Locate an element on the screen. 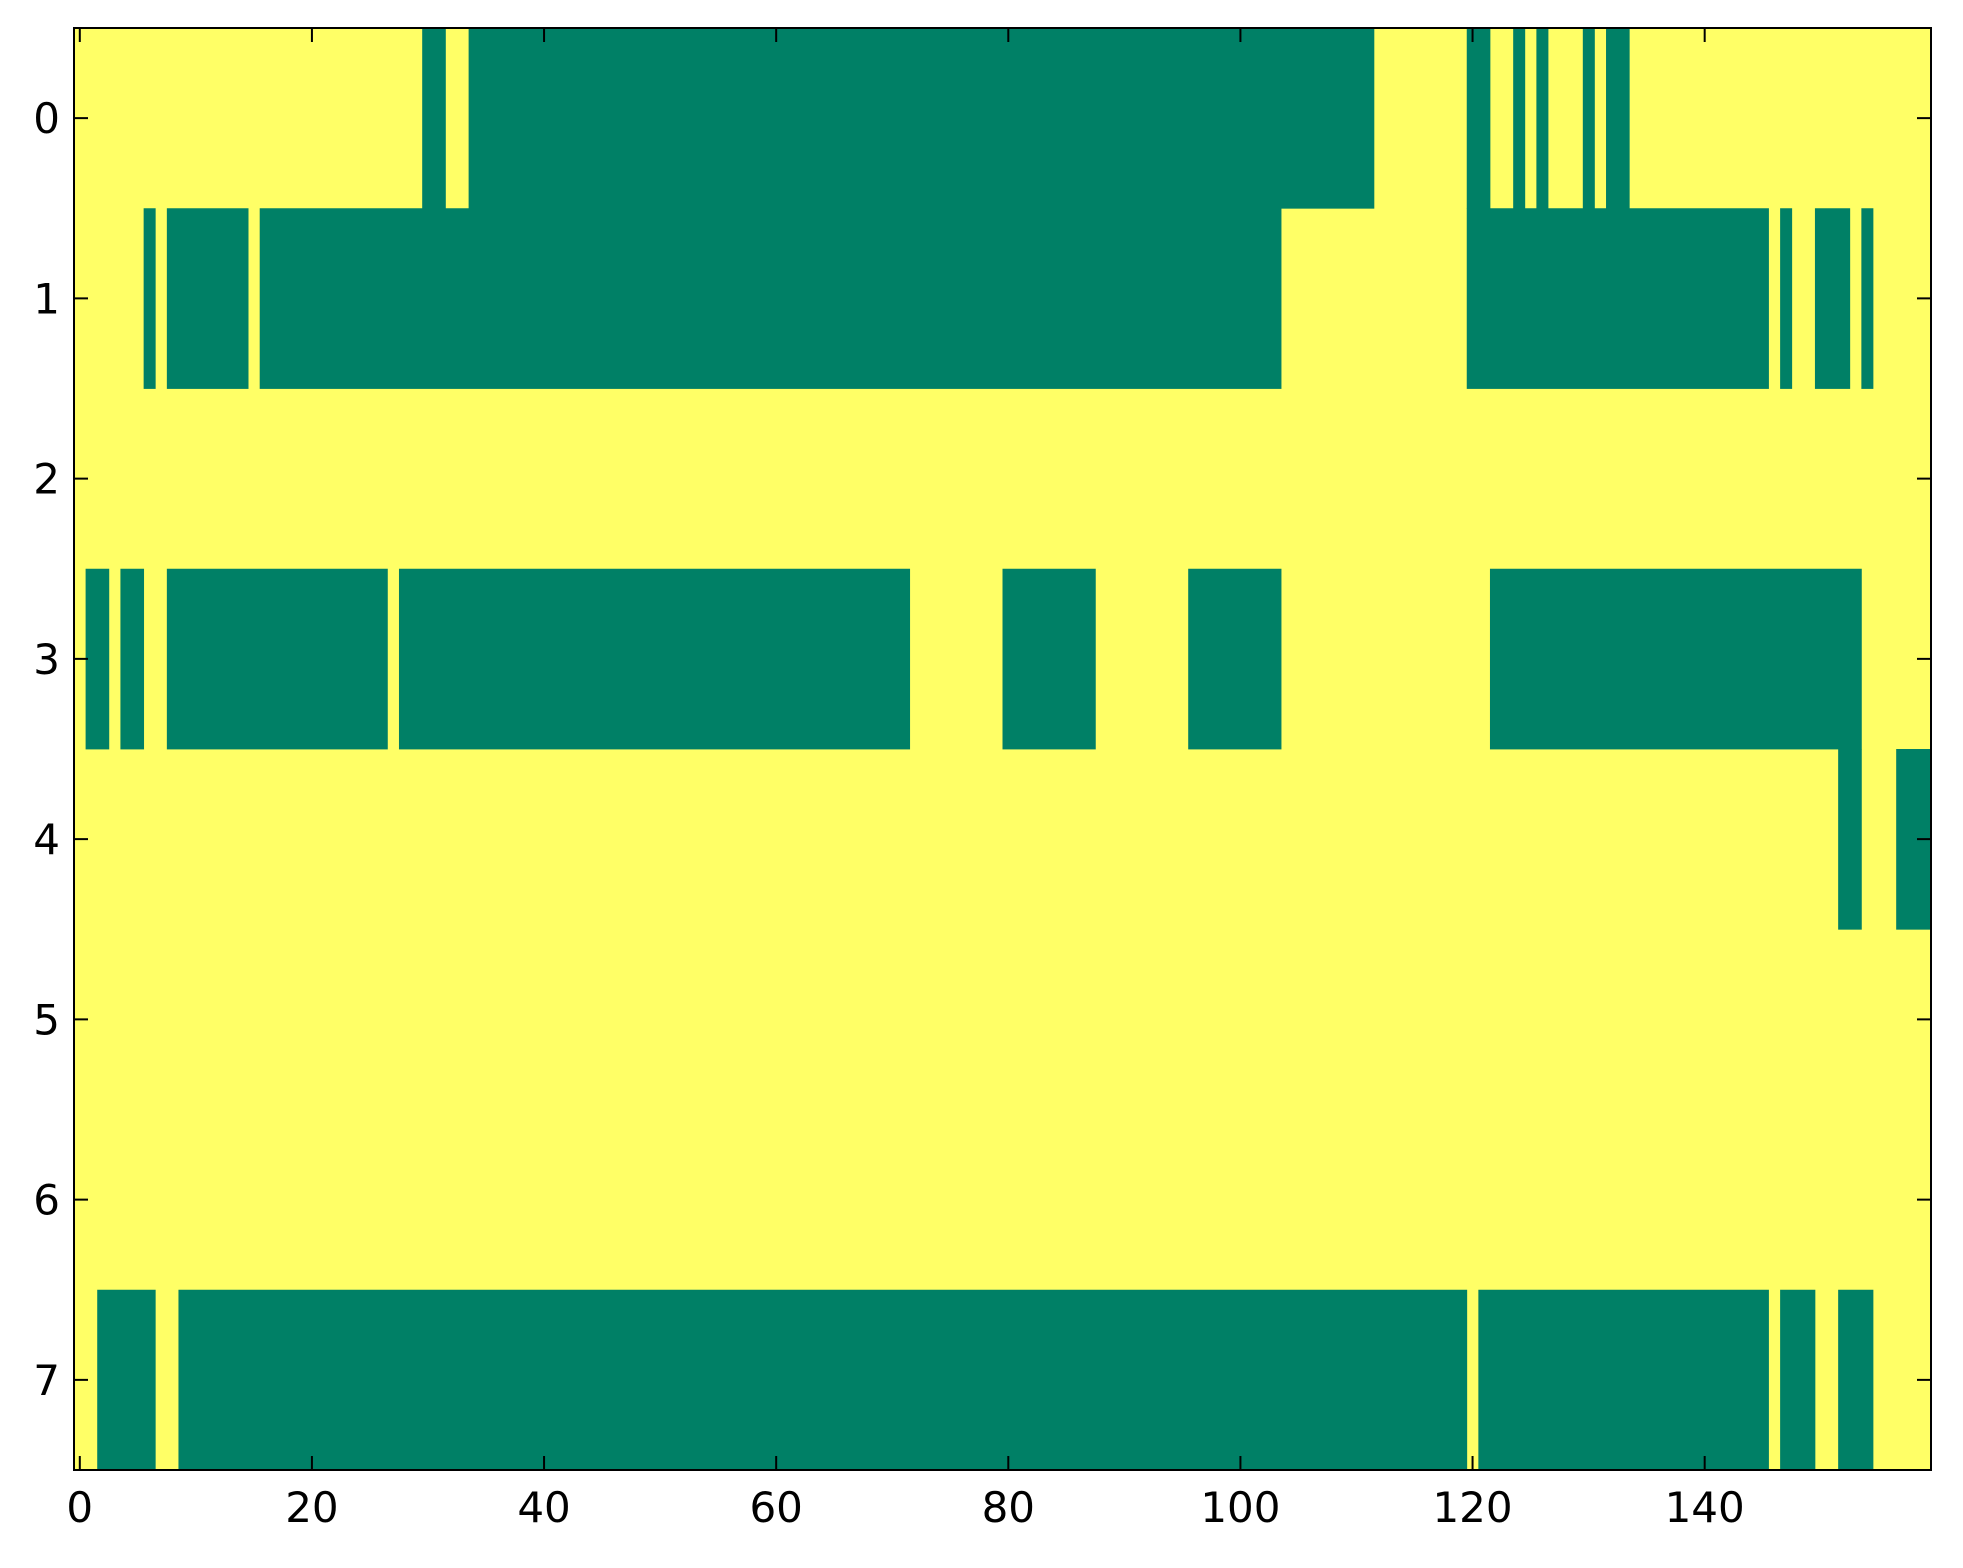 This screenshot has height=1568, width=1963. y-tick-label-4: 4 is located at coordinates (46, 839).